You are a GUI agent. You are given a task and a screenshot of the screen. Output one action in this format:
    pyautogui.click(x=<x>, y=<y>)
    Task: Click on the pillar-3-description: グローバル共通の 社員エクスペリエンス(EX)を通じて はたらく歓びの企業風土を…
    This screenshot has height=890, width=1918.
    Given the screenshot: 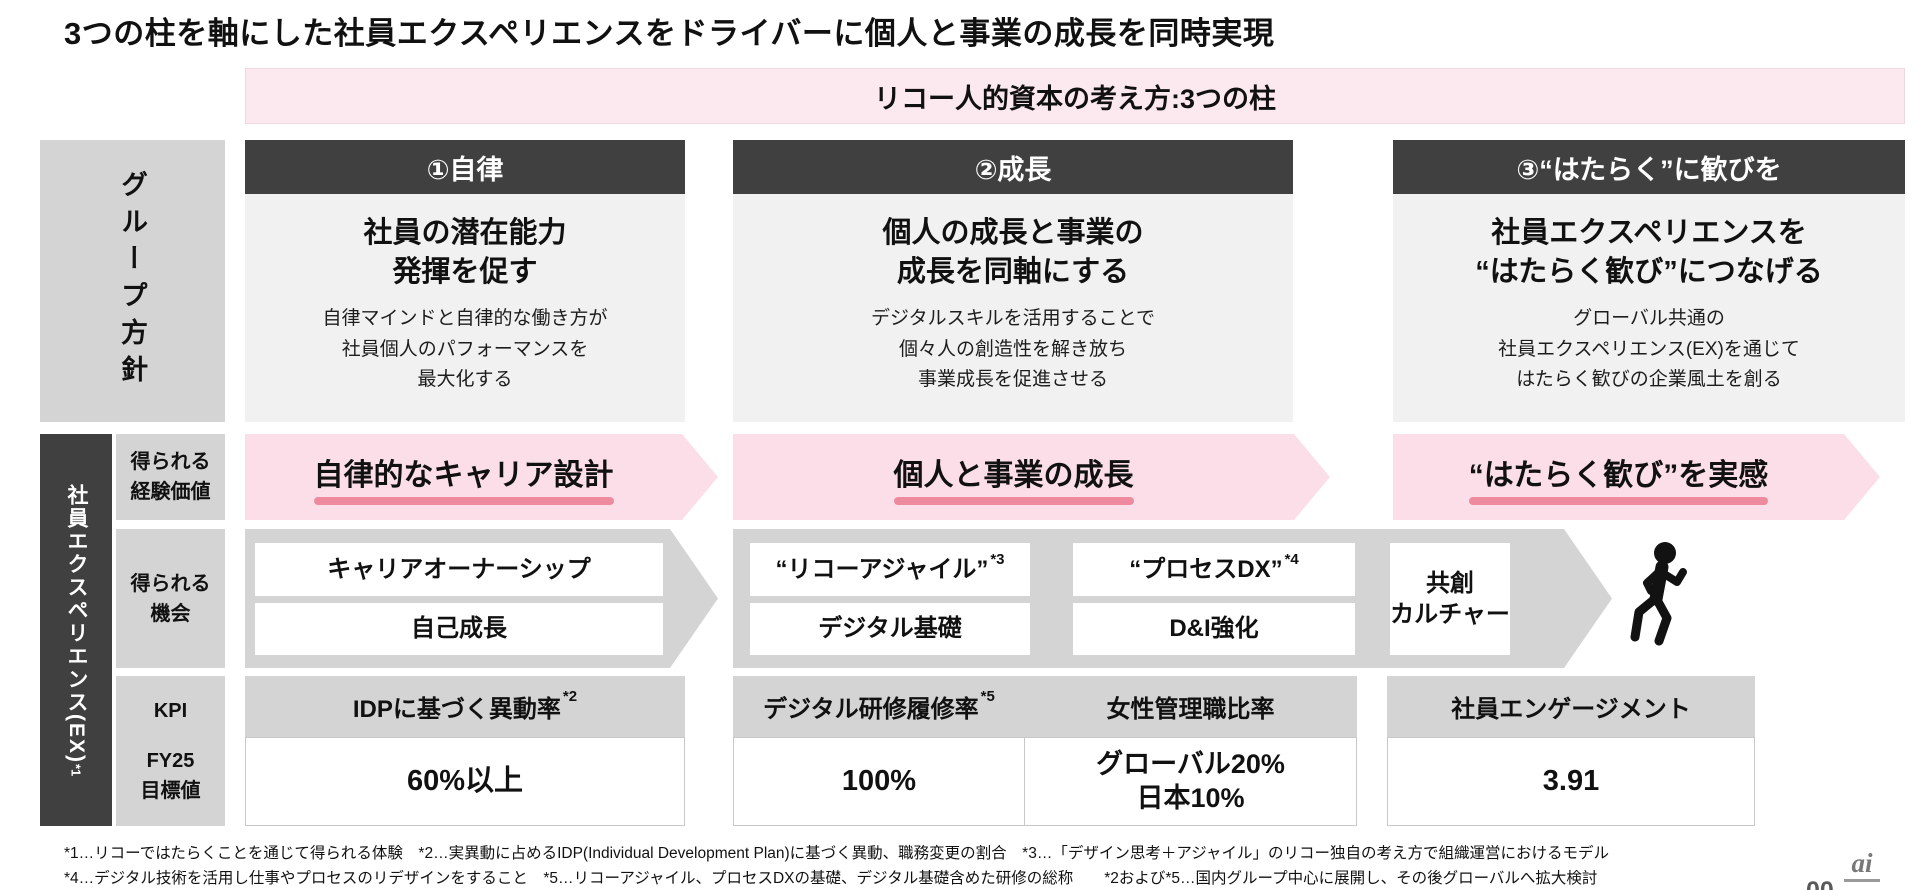 What is the action you would take?
    pyautogui.click(x=1649, y=349)
    